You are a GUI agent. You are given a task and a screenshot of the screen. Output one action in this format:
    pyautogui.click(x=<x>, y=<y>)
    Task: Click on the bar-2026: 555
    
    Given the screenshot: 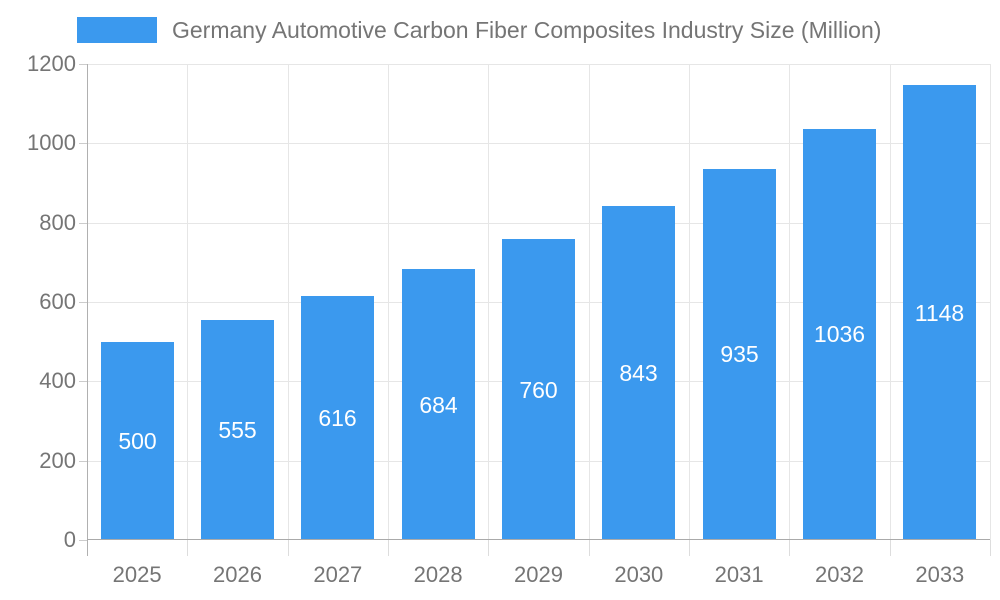 What is the action you would take?
    pyautogui.click(x=237, y=430)
    